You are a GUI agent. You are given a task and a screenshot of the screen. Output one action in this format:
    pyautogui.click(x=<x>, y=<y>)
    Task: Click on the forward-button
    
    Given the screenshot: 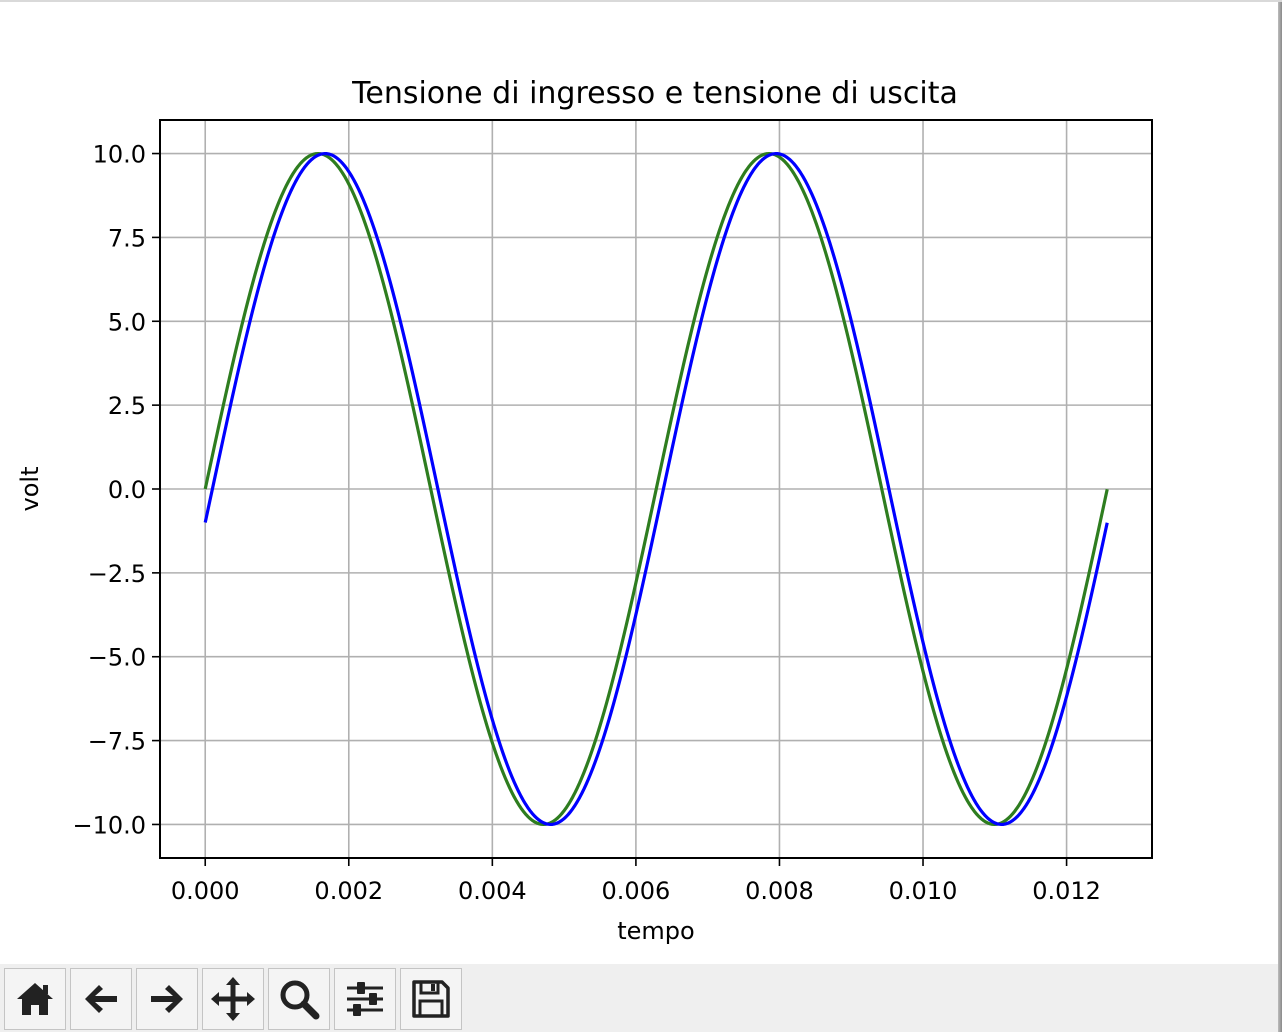 What is the action you would take?
    pyautogui.click(x=167, y=999)
    